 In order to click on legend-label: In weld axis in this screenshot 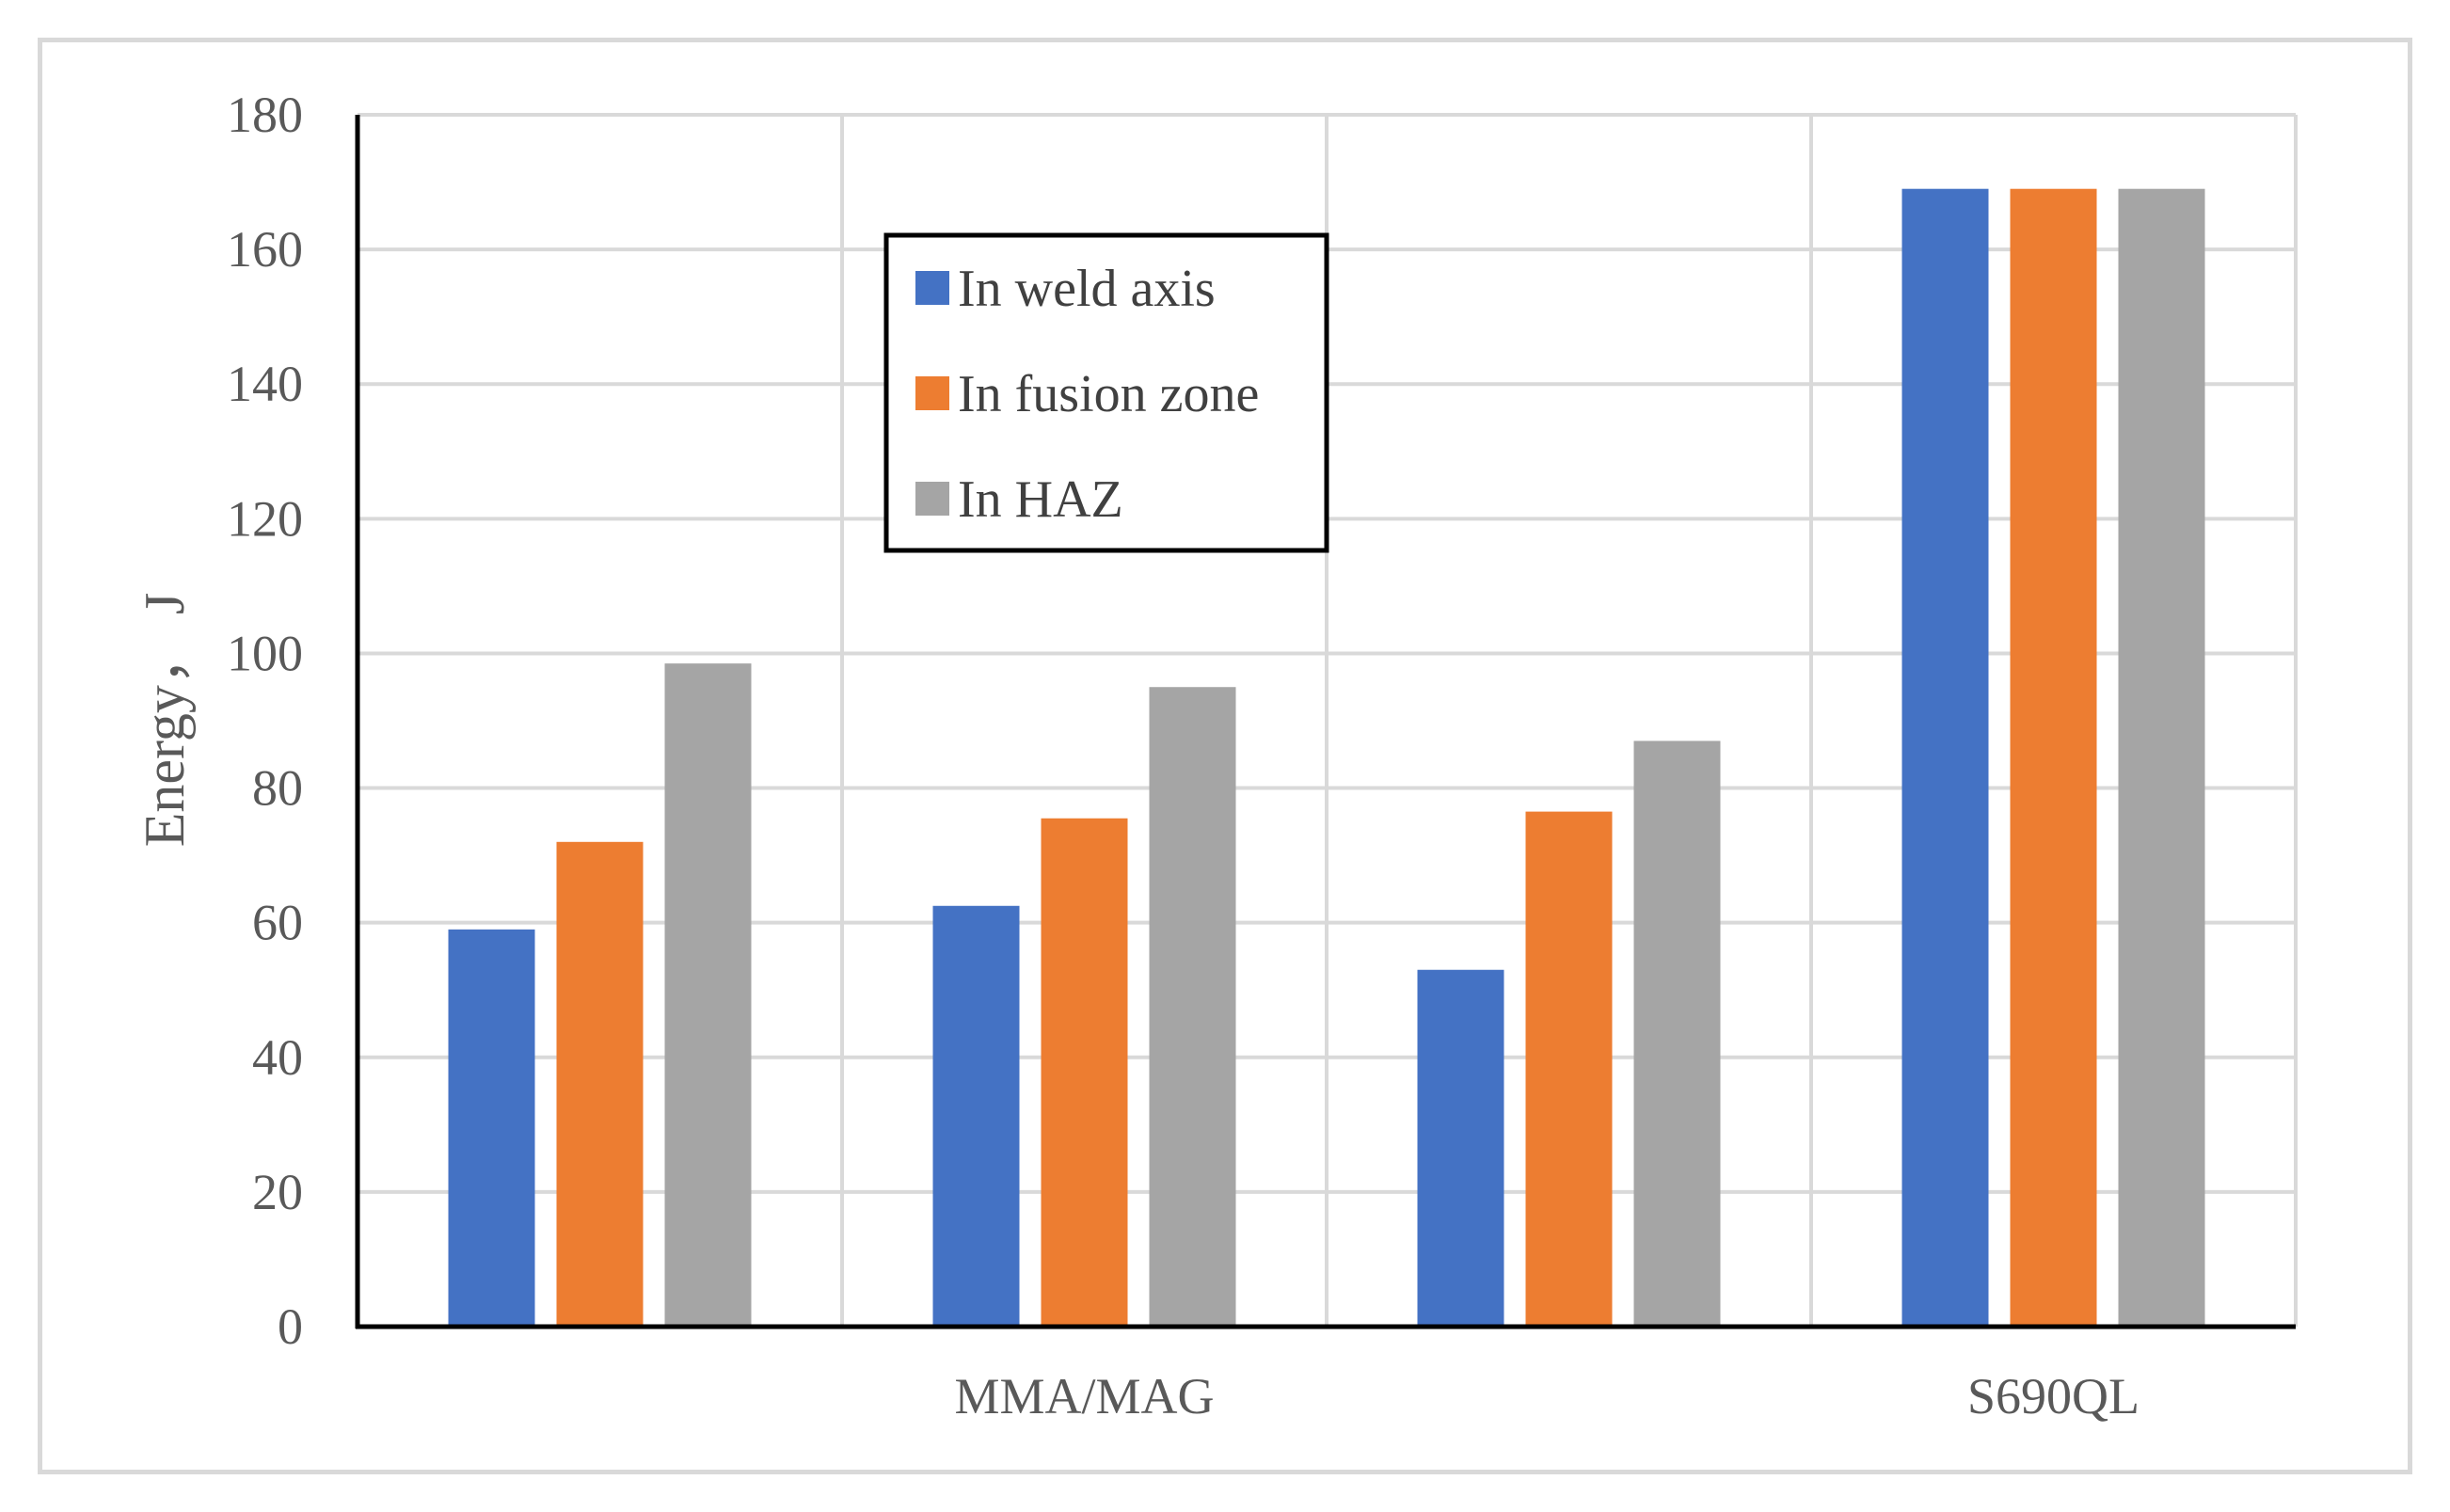, I will do `click(1087, 289)`.